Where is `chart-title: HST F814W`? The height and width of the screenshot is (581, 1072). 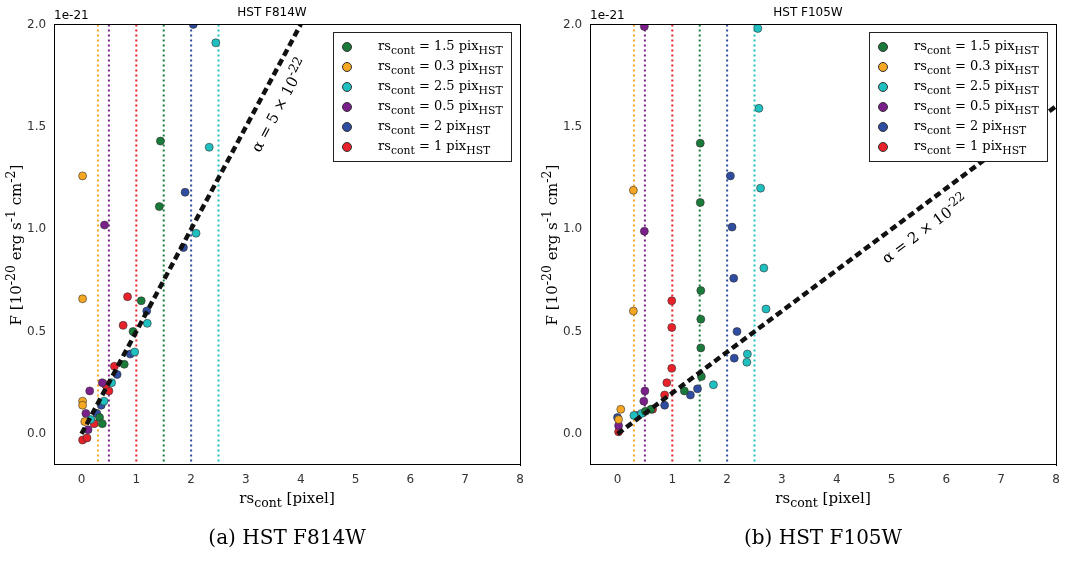
chart-title: HST F814W is located at coordinates (272, 12).